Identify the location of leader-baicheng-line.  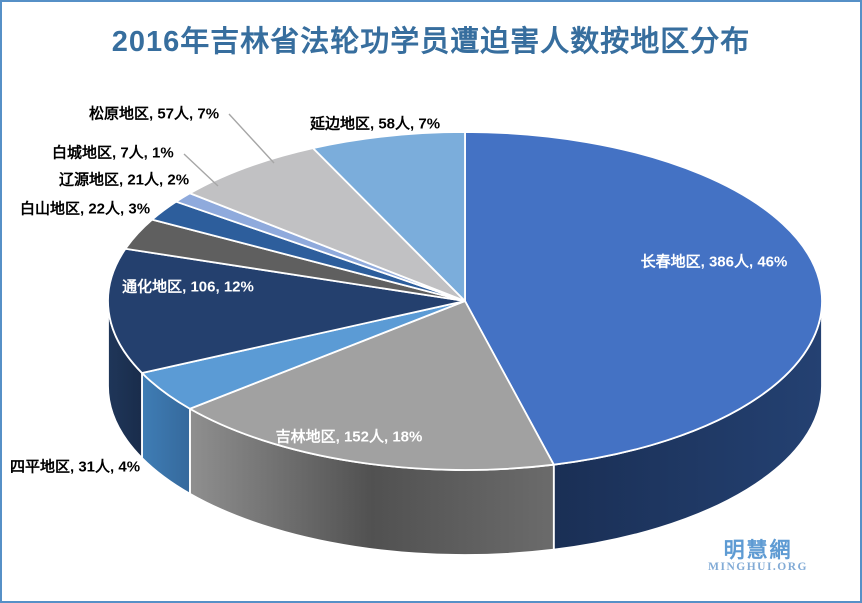
(201, 170).